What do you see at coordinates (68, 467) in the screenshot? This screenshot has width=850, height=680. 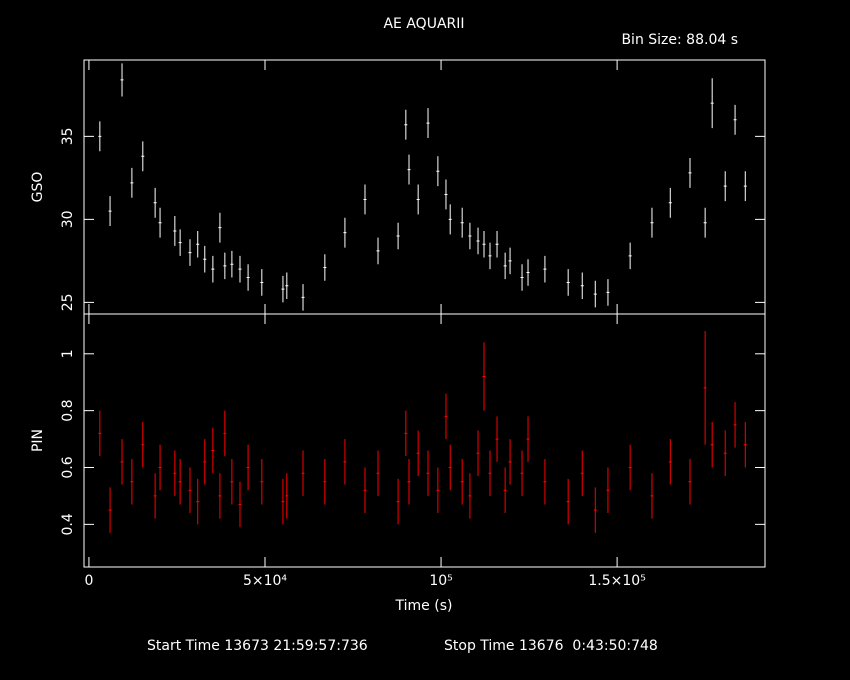 I see `y-tick-label: 0.6` at bounding box center [68, 467].